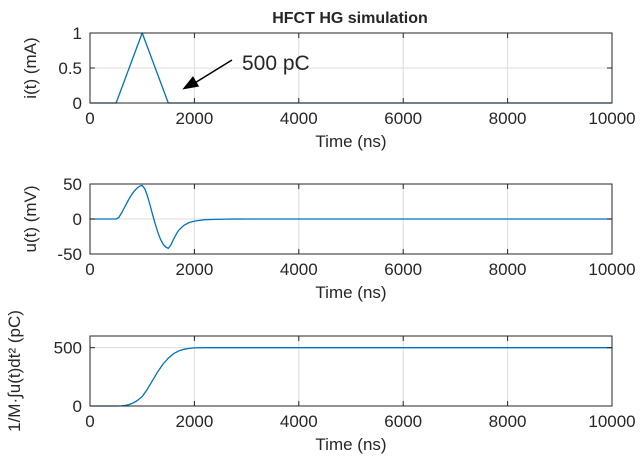 This screenshot has width=642, height=471. What do you see at coordinates (30, 67) in the screenshot?
I see `y-axis-title: i(t) (mA)` at bounding box center [30, 67].